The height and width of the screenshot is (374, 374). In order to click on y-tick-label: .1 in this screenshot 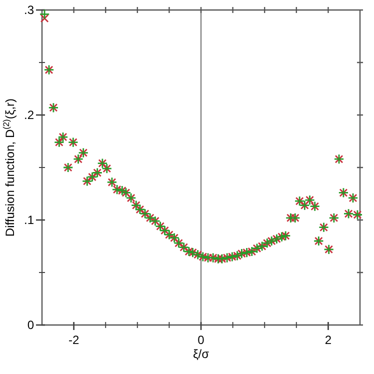, I will do `click(29, 220)`.